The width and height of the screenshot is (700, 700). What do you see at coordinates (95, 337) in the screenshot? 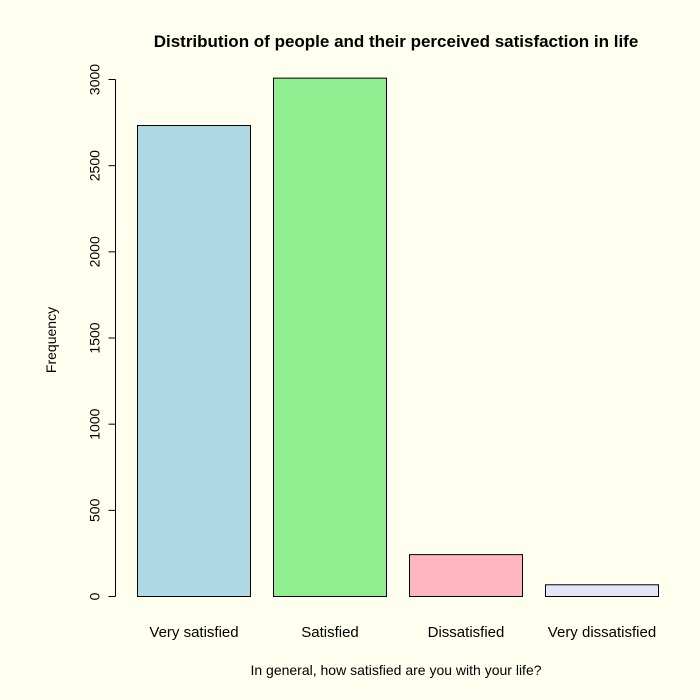
I see `y-tick-label: 1500` at bounding box center [95, 337].